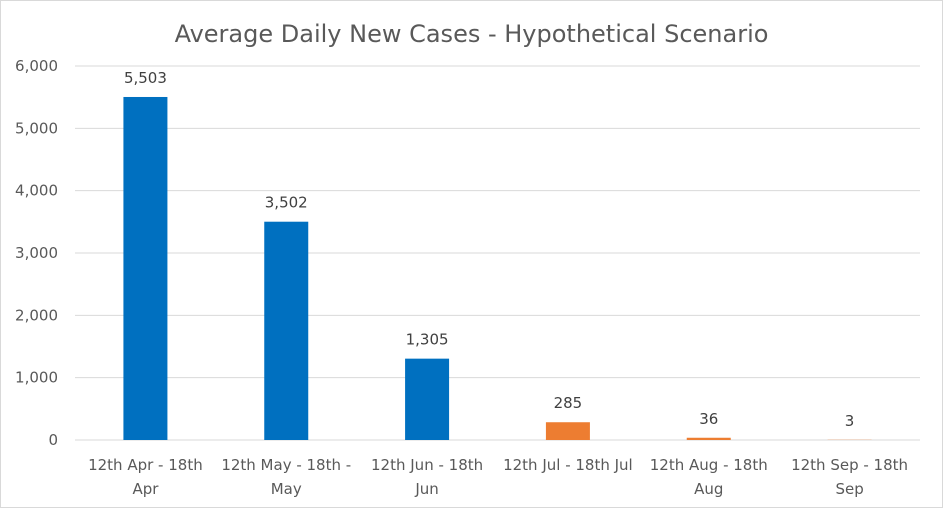 This screenshot has height=508, width=943. I want to click on data-label: 3,502, so click(286, 203).